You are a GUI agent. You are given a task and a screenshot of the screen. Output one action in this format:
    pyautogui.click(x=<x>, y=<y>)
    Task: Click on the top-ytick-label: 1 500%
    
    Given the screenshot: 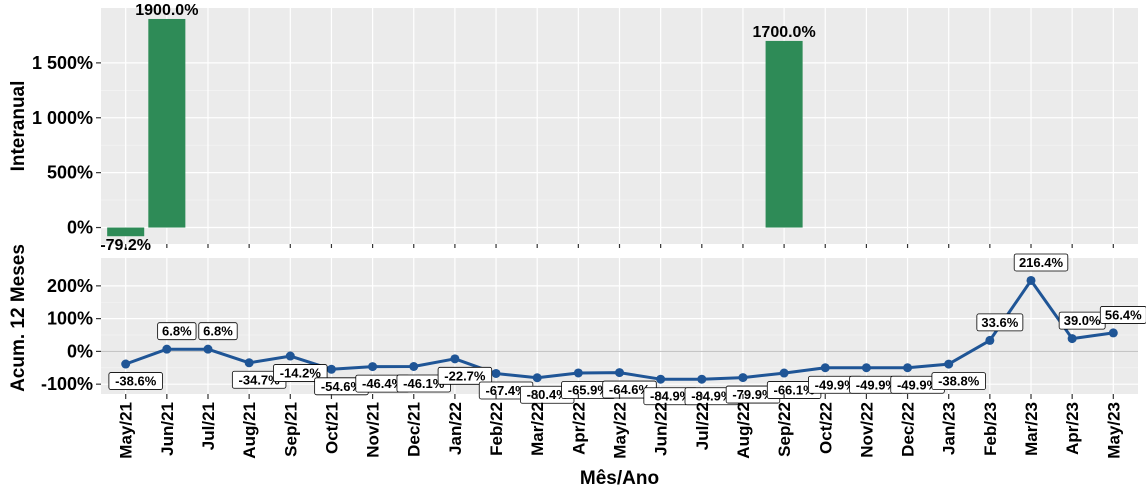 What is the action you would take?
    pyautogui.click(x=62, y=63)
    